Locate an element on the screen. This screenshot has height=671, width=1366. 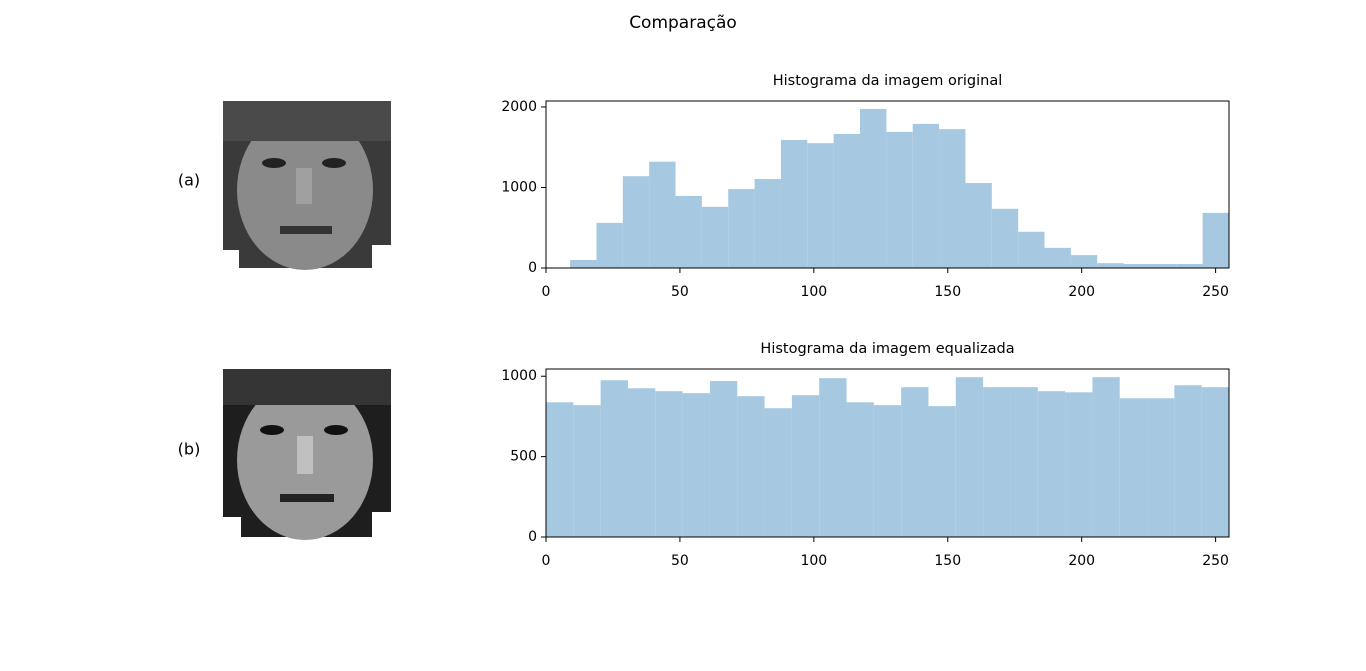
figure-title: Comparação is located at coordinates (683, 23).